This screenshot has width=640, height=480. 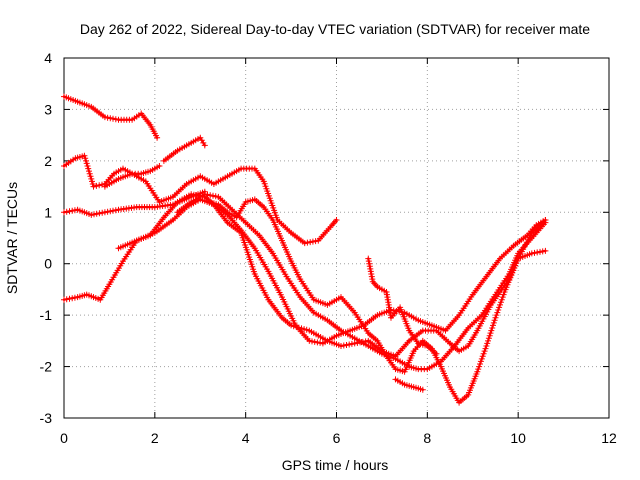 I want to click on x-tick-label: 8, so click(x=427, y=438).